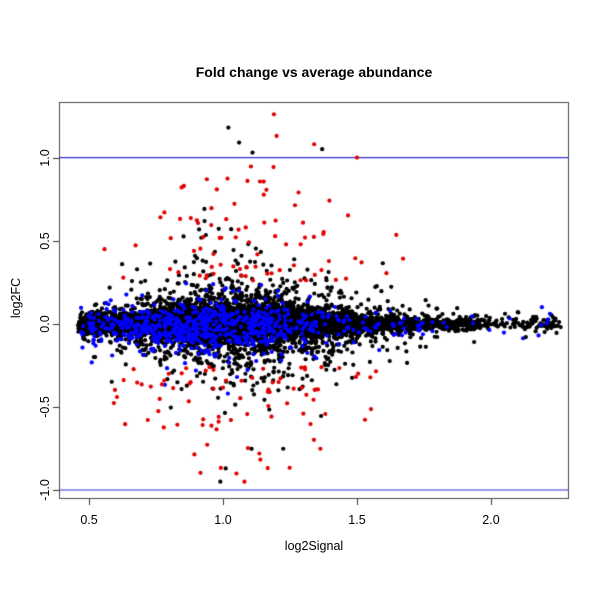  Describe the element at coordinates (491, 520) in the screenshot. I see `x-tick-label: 2.0` at that location.